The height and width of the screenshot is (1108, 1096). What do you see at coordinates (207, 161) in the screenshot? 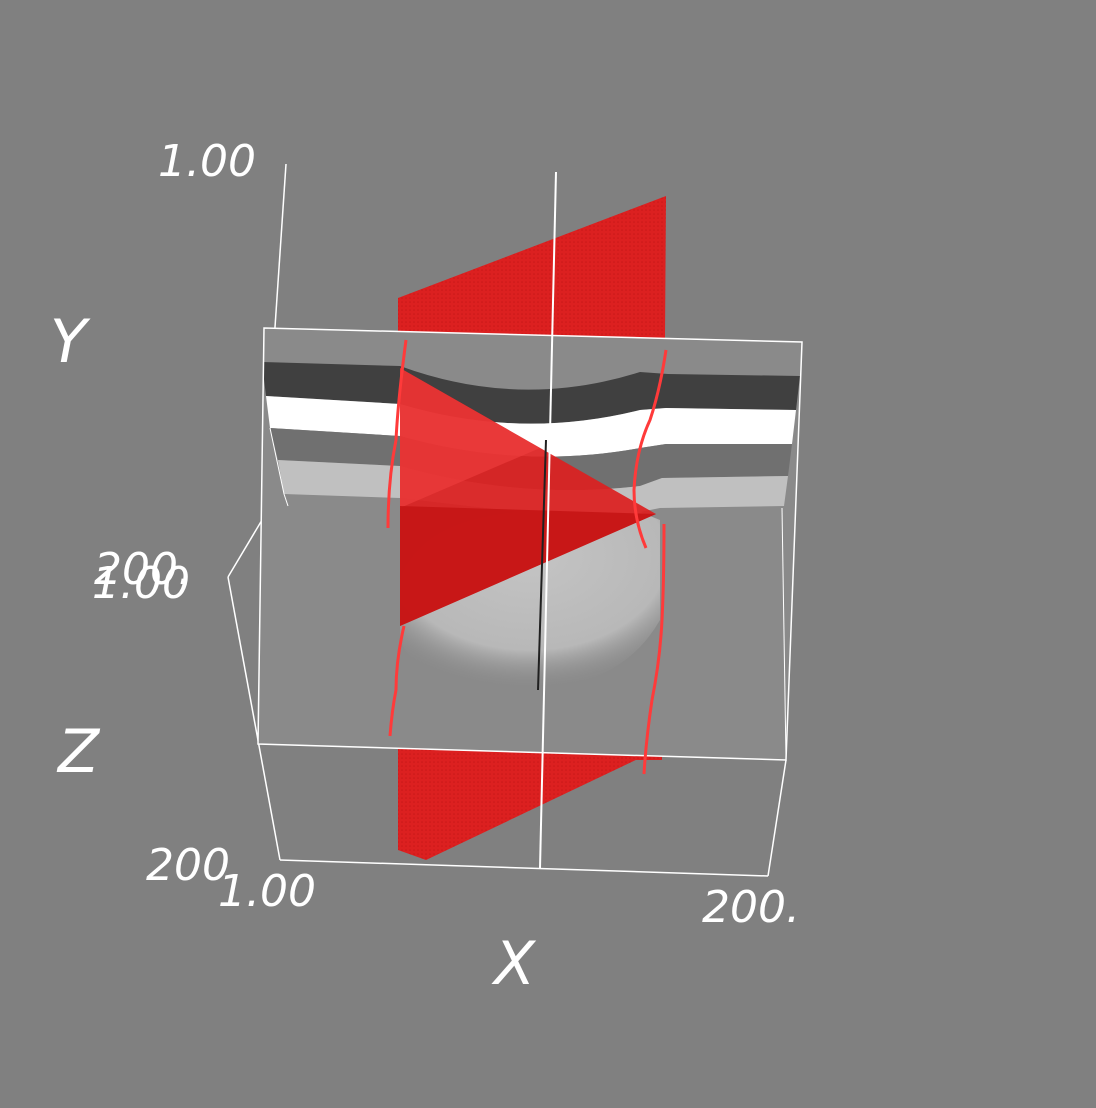
I see `y-axis-max-label: 1.00` at bounding box center [207, 161].